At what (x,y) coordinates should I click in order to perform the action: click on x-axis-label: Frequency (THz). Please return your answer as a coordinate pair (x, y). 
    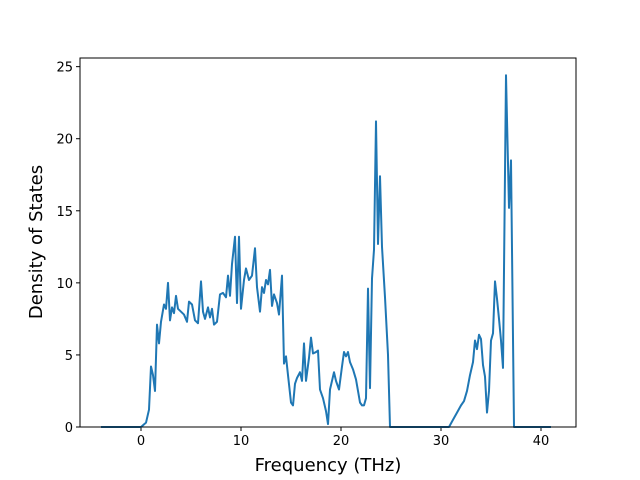
    Looking at the image, I should click on (328, 465).